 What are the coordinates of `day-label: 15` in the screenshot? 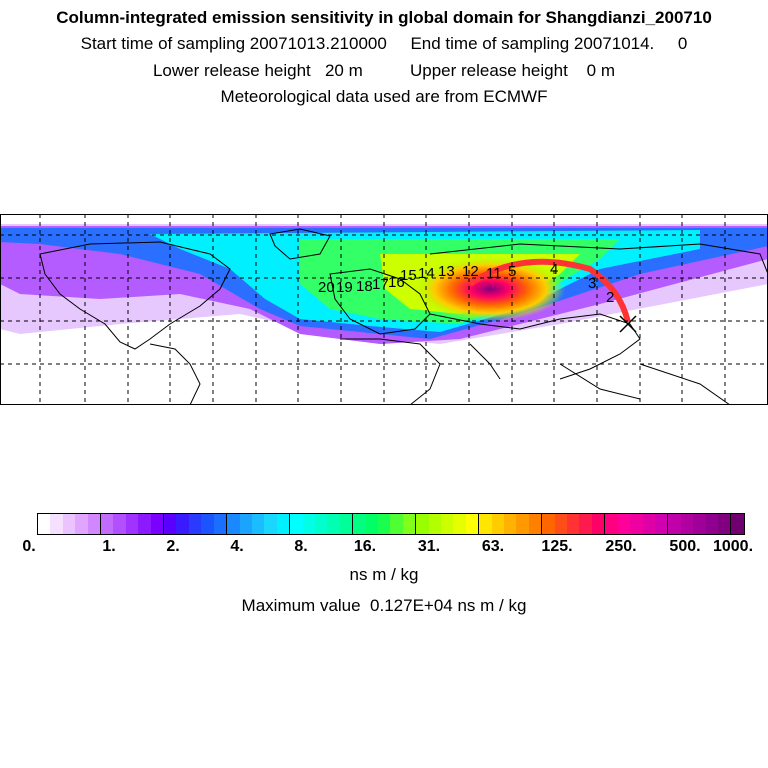 It's located at (408, 275).